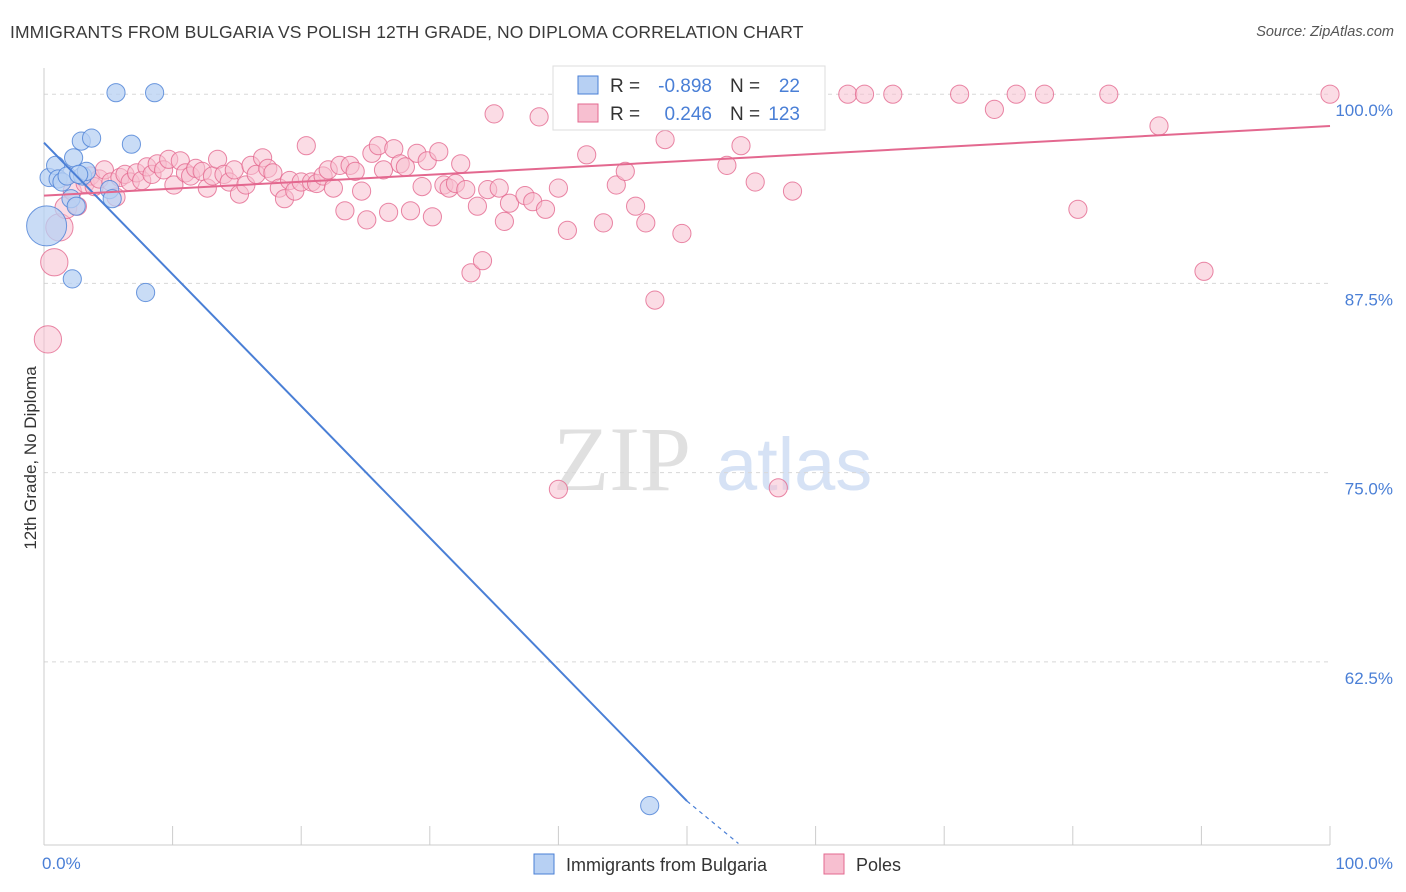 The image size is (1406, 892). What do you see at coordinates (625, 86) in the screenshot?
I see `stats-r-label-1: R =` at bounding box center [625, 86].